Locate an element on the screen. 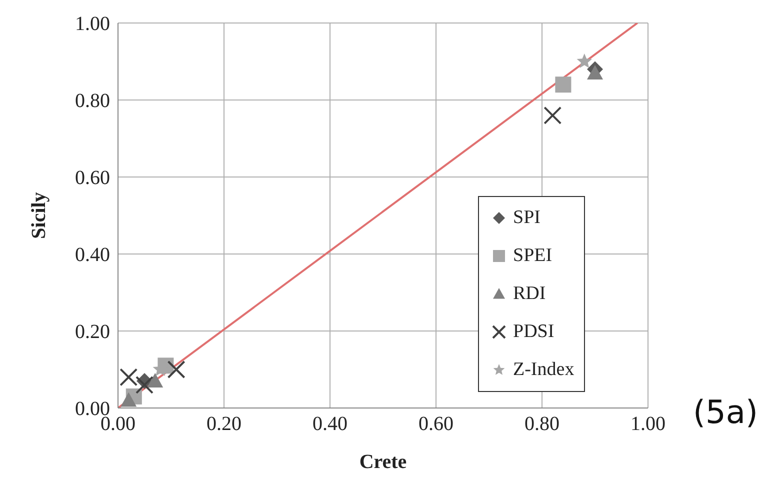 The width and height of the screenshot is (782, 498). y-tick-label: 1.00 is located at coordinates (92, 24).